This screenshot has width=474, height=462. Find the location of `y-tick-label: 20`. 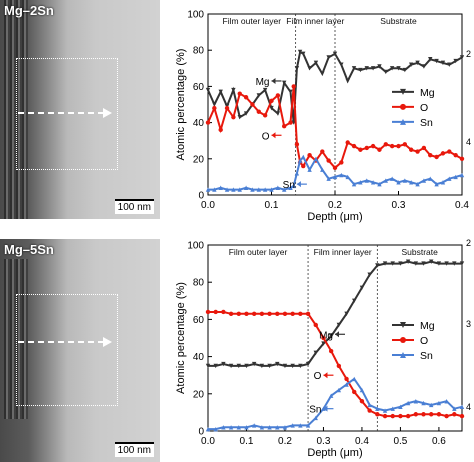

y-tick-label: 20 is located at coordinates (199, 159).